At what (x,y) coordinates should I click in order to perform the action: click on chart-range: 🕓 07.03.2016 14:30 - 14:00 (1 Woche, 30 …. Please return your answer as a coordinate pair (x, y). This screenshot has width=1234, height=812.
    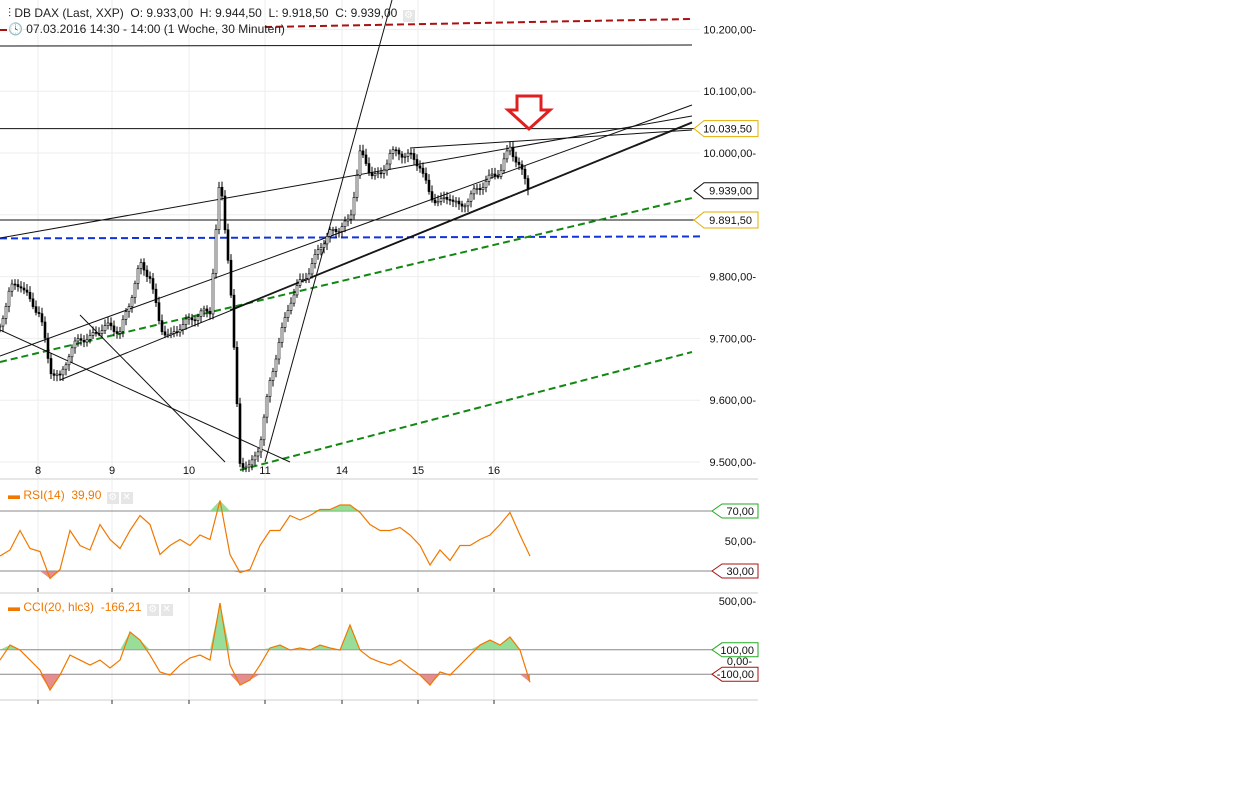
    Looking at the image, I should click on (146, 29).